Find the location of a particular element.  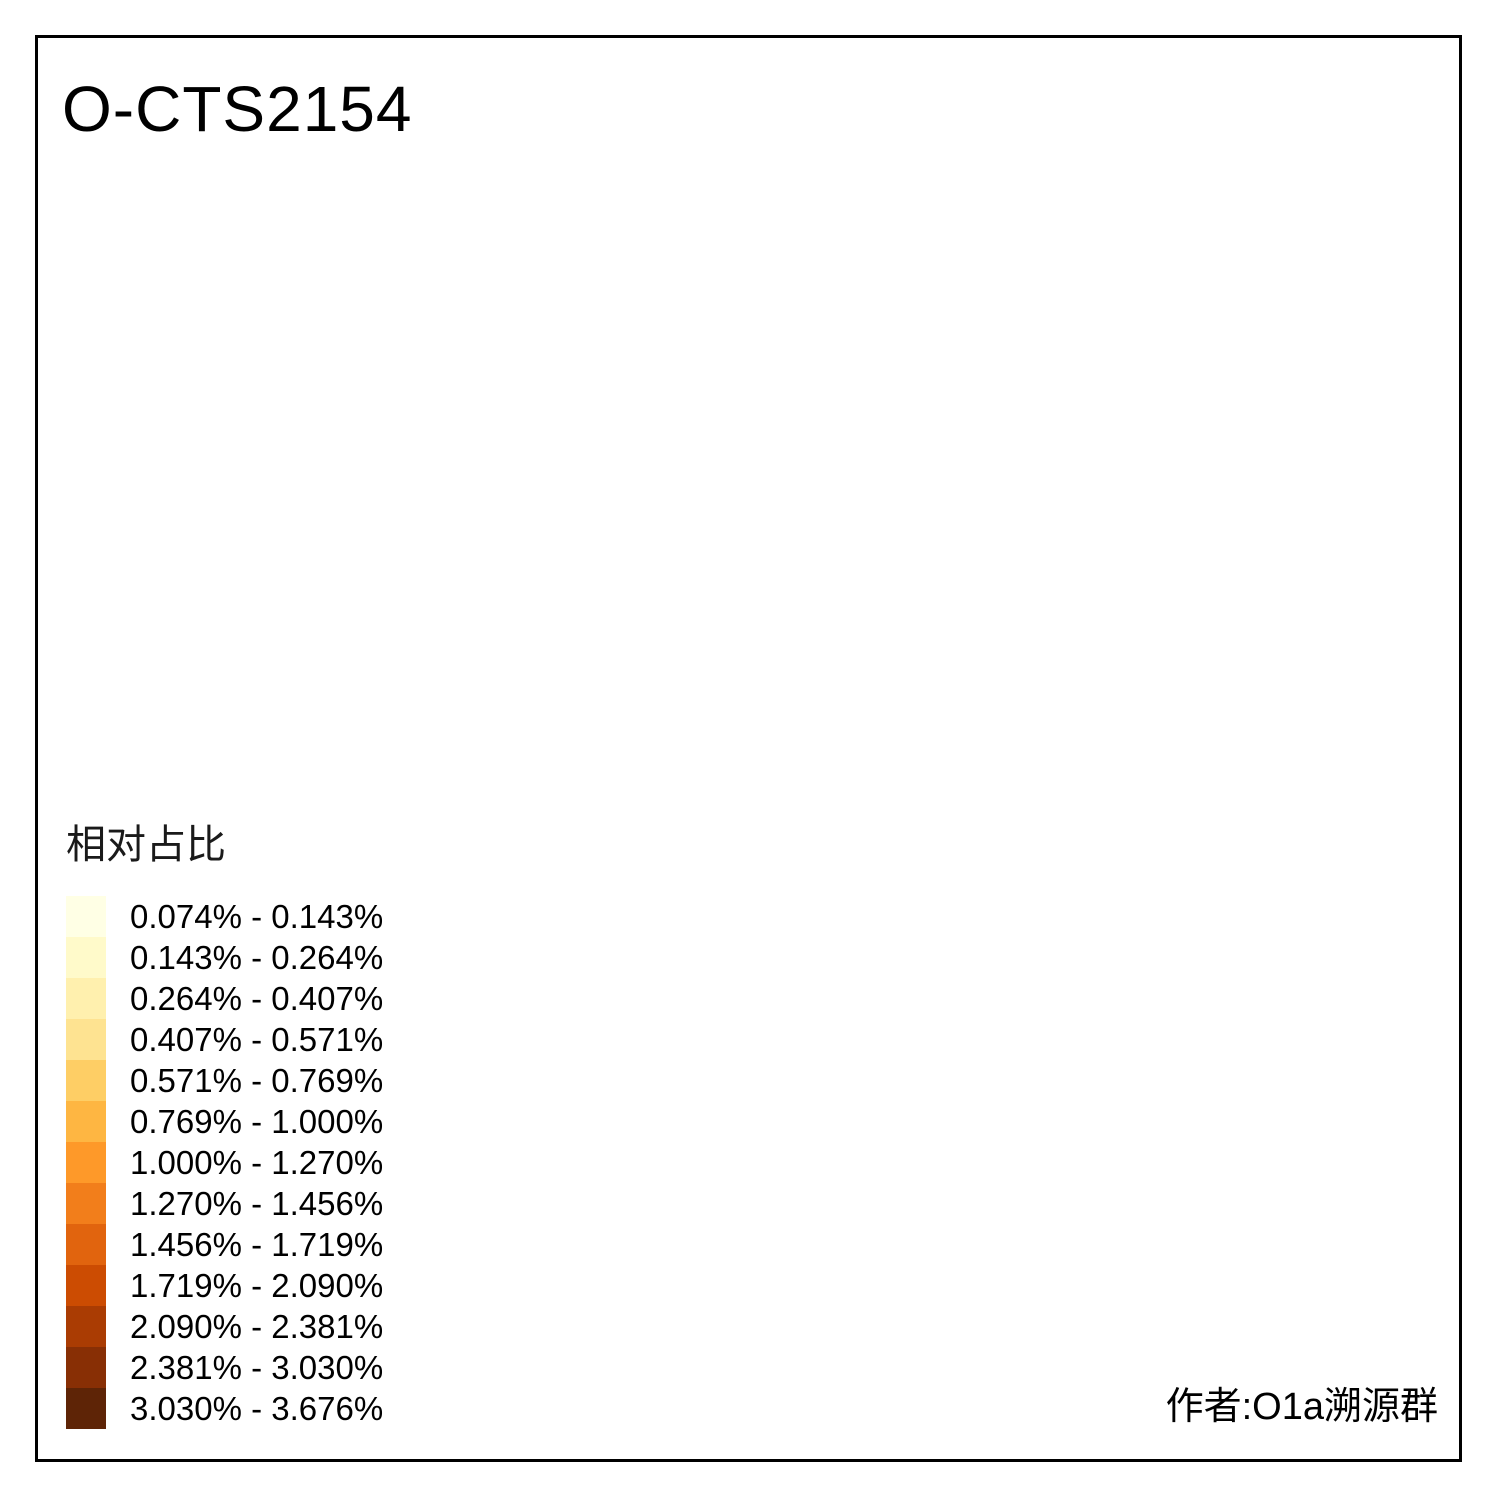

legend-label: 1.270% - 1.456% is located at coordinates (257, 1203).